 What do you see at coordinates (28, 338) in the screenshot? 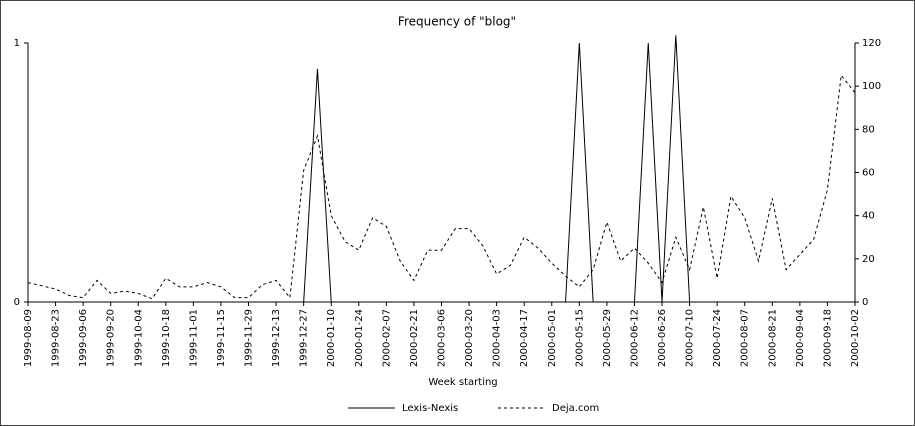
I see `x-tick-label: 1999-08-09` at bounding box center [28, 338].